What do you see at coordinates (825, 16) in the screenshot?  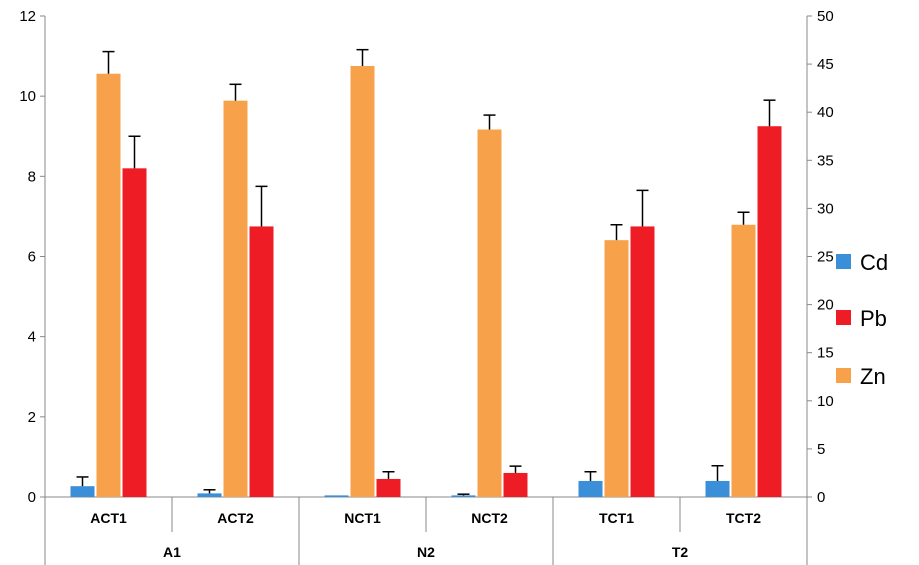 I see `right-tick-label: 50` at bounding box center [825, 16].